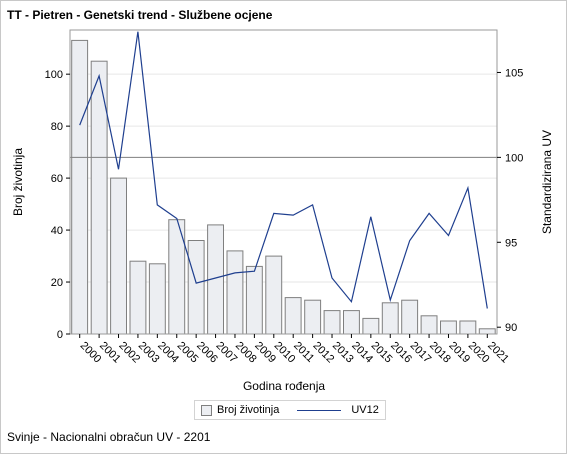  What do you see at coordinates (371, 326) in the screenshot?
I see `bar-2015` at bounding box center [371, 326].